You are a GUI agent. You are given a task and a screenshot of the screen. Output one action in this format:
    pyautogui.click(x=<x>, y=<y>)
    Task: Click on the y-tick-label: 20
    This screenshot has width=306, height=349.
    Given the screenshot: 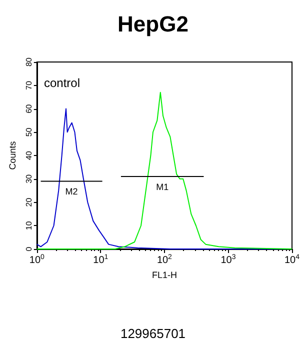 What is the action you would take?
    pyautogui.click(x=29, y=202)
    